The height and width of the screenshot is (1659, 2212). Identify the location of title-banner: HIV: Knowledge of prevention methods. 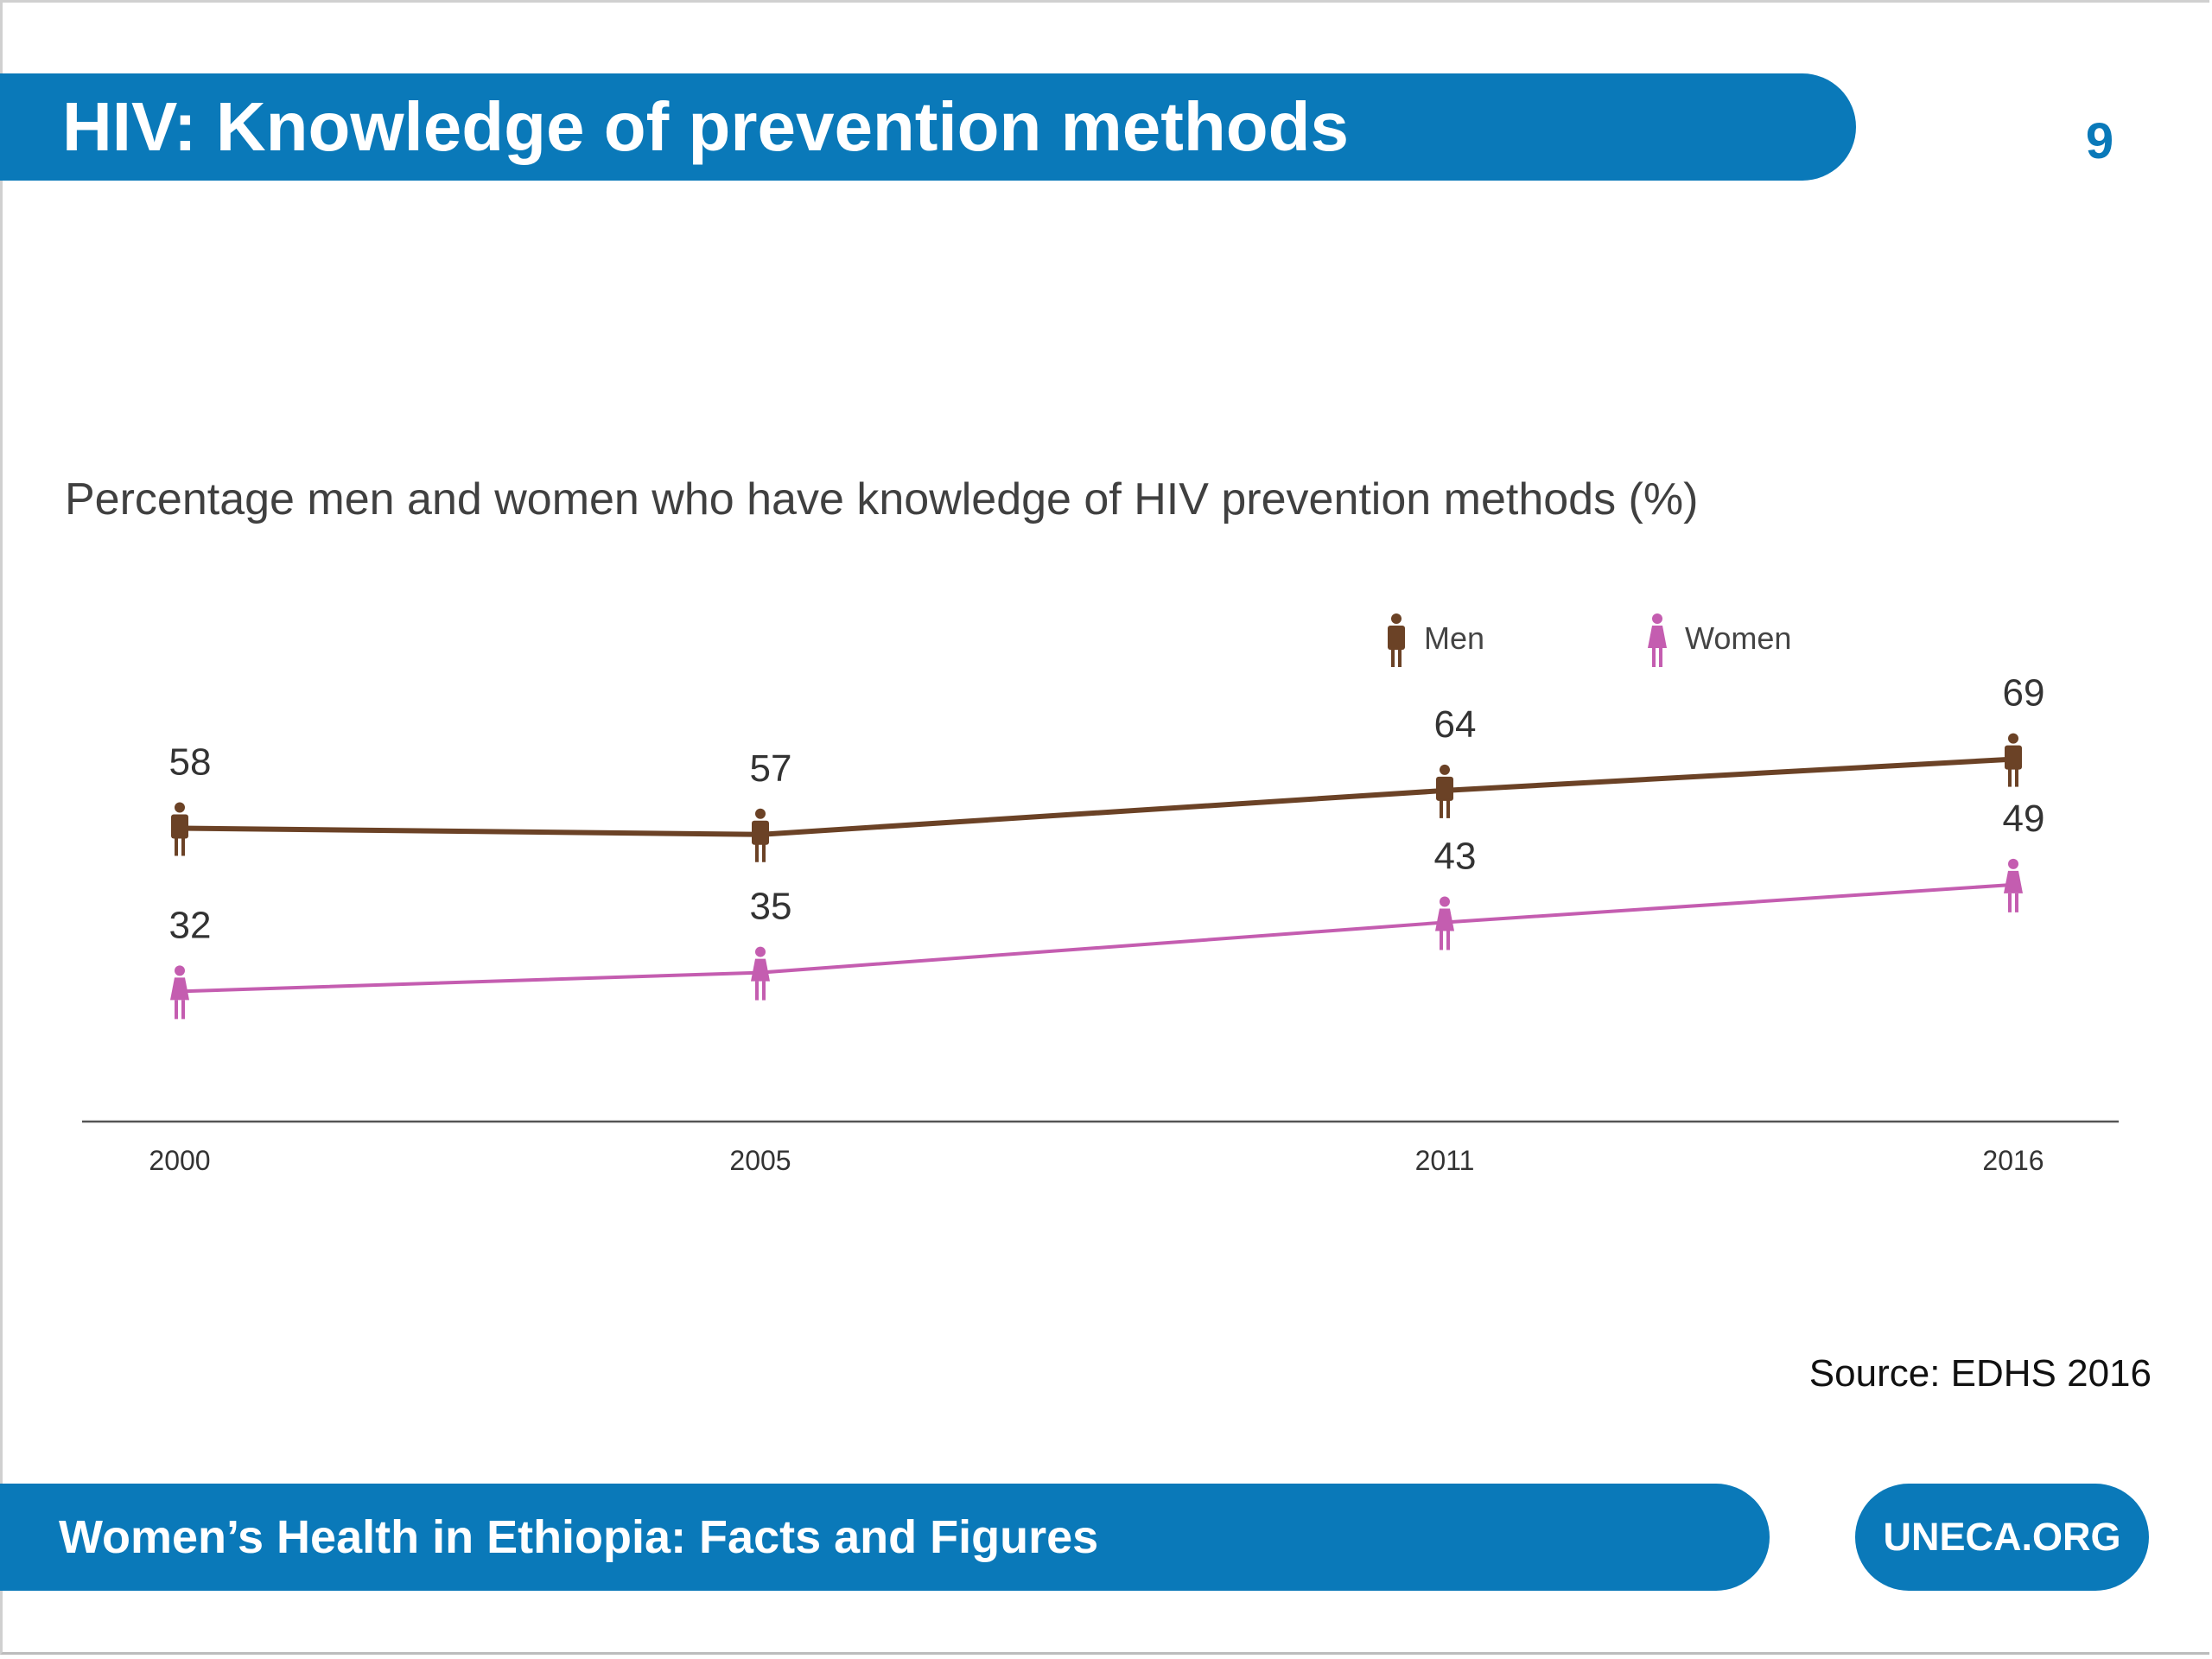
(928, 127).